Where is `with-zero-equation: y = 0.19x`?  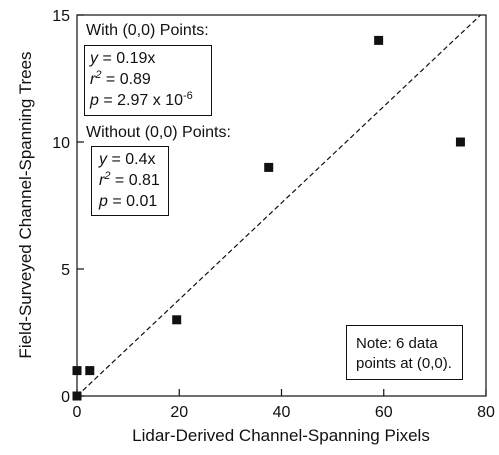
with-zero-equation: y = 0.19x is located at coordinates (123, 58).